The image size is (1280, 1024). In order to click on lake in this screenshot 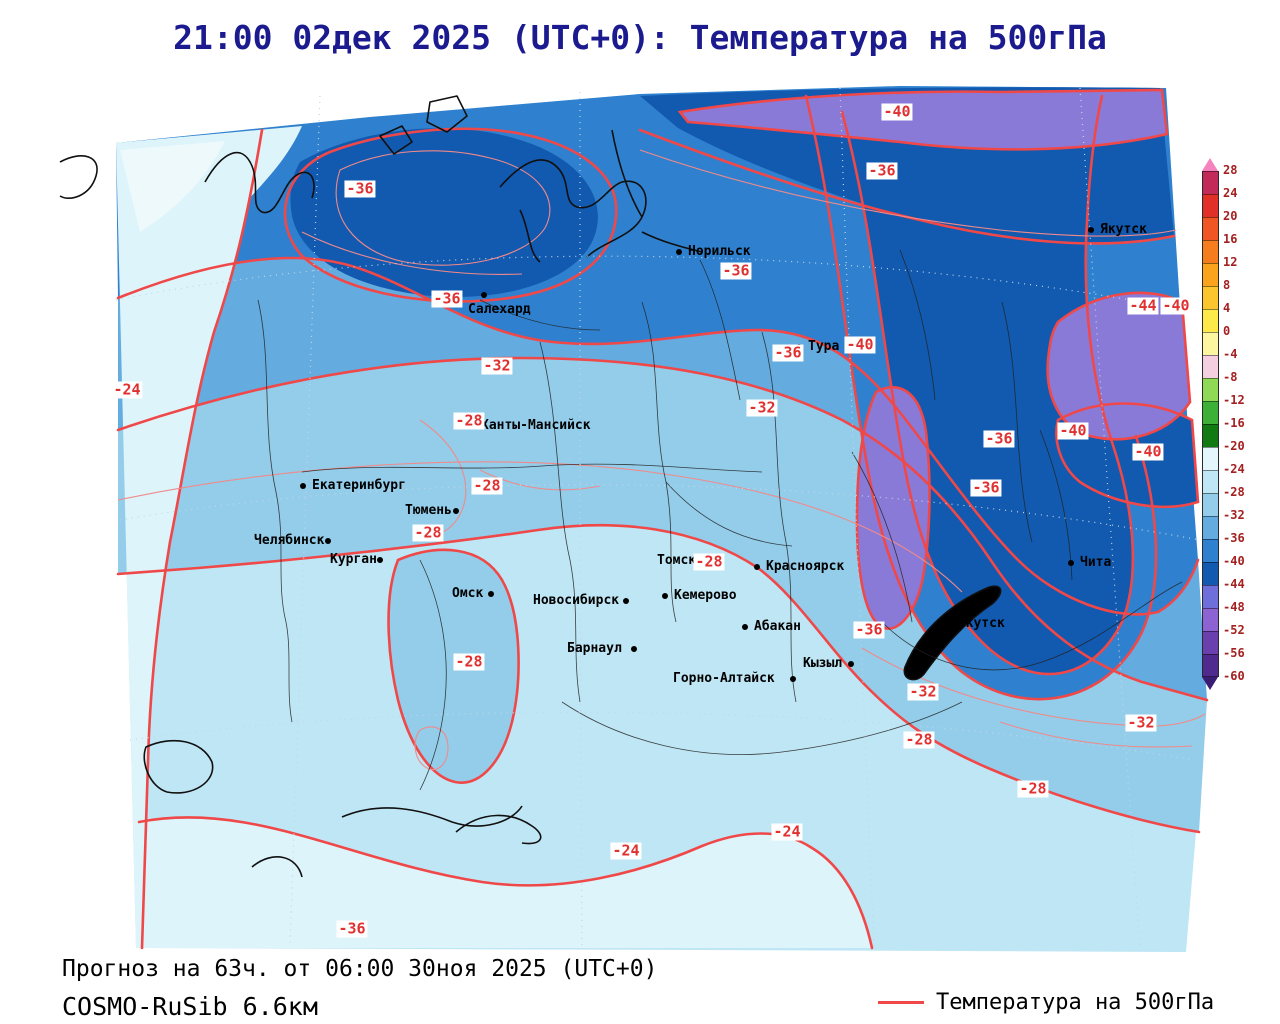, I will do `click(178, 766)`.